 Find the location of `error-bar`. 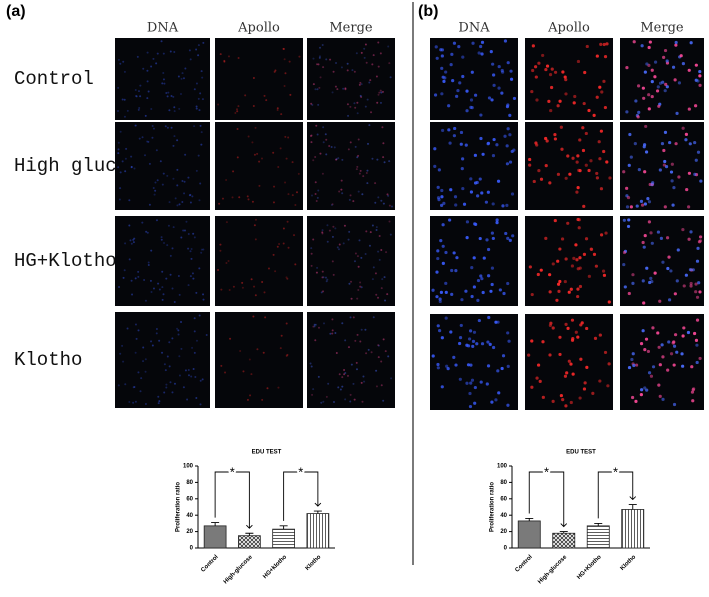

error-bar is located at coordinates (632, 507).